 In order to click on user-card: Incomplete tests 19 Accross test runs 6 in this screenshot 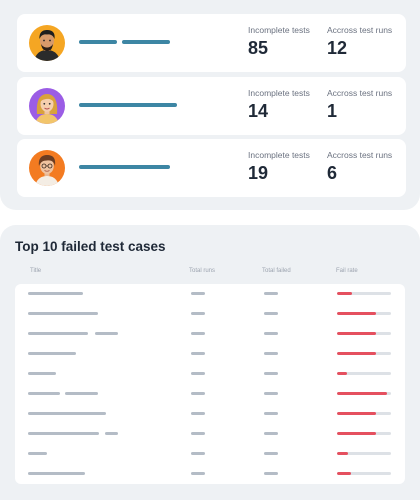, I will do `click(211, 168)`.